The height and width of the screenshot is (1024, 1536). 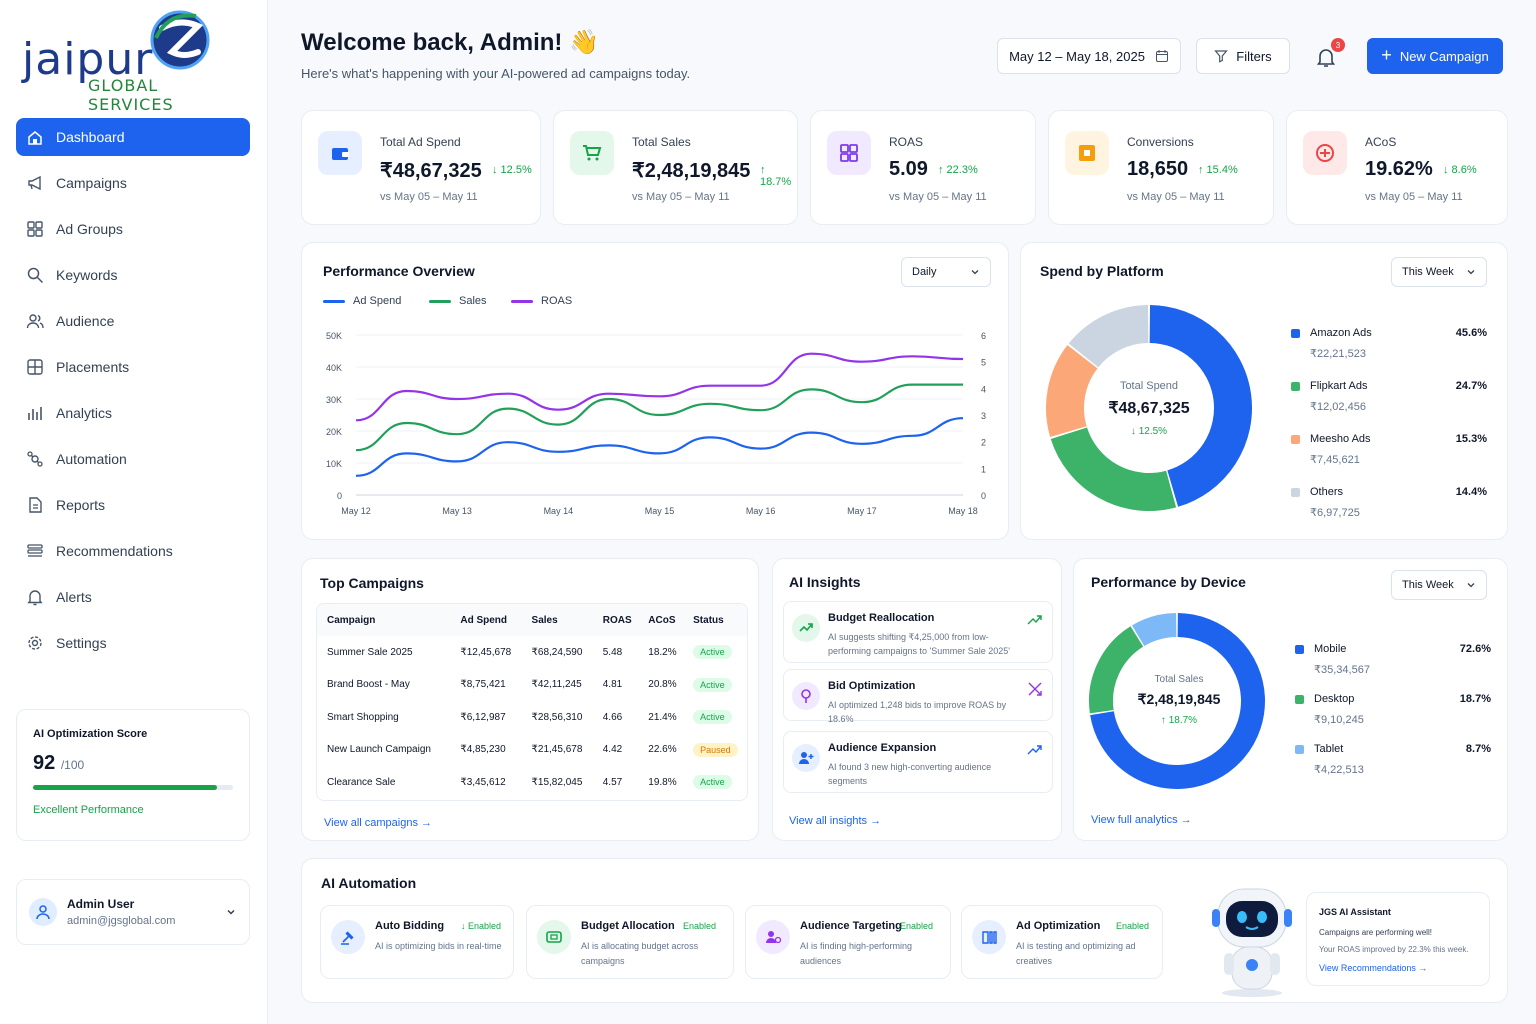 I want to click on column-header: Ad Spend, so click(x=486, y=620).